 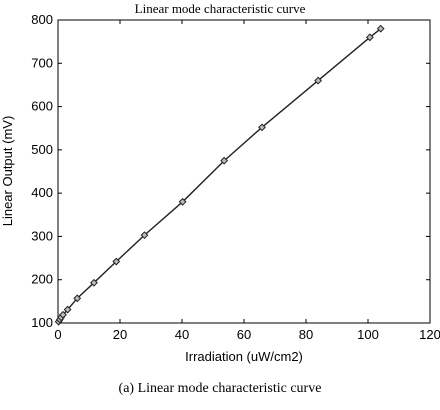 I want to click on y-tick-label: 600, so click(x=42, y=106).